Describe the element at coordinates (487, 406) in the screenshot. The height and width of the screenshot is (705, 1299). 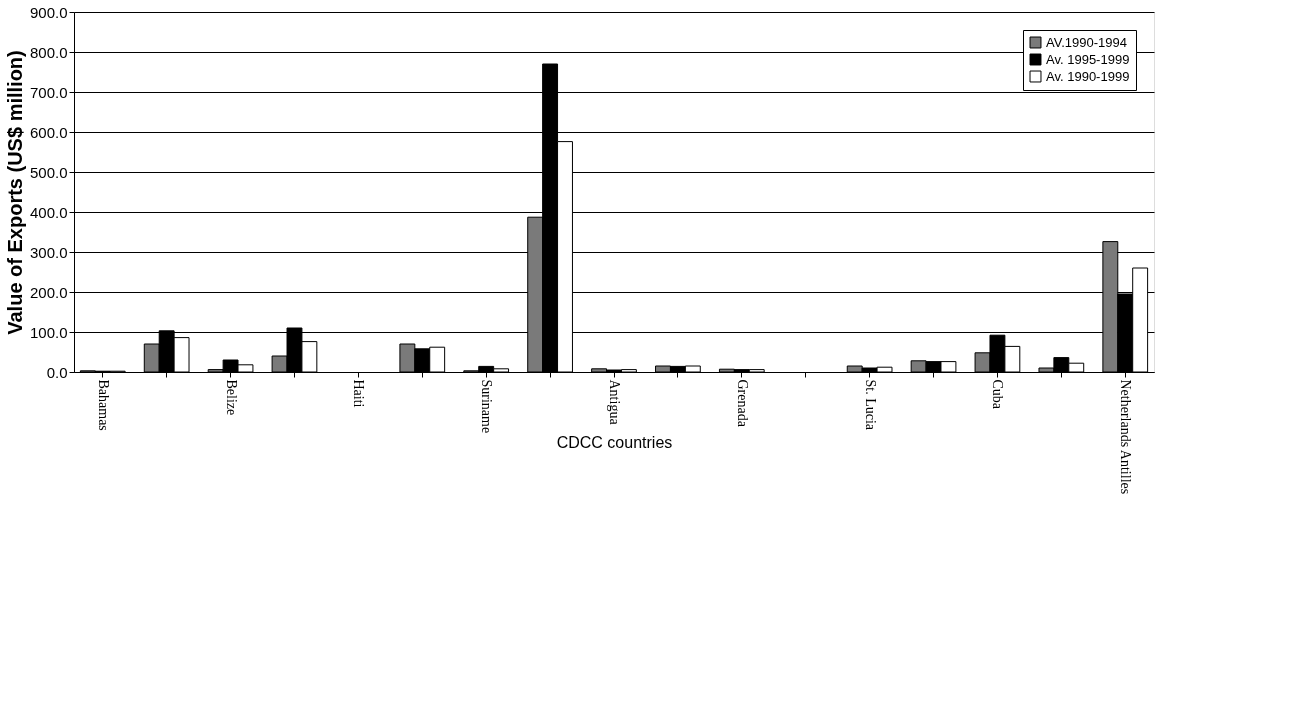
I see `x-tick-label: Suriname` at that location.